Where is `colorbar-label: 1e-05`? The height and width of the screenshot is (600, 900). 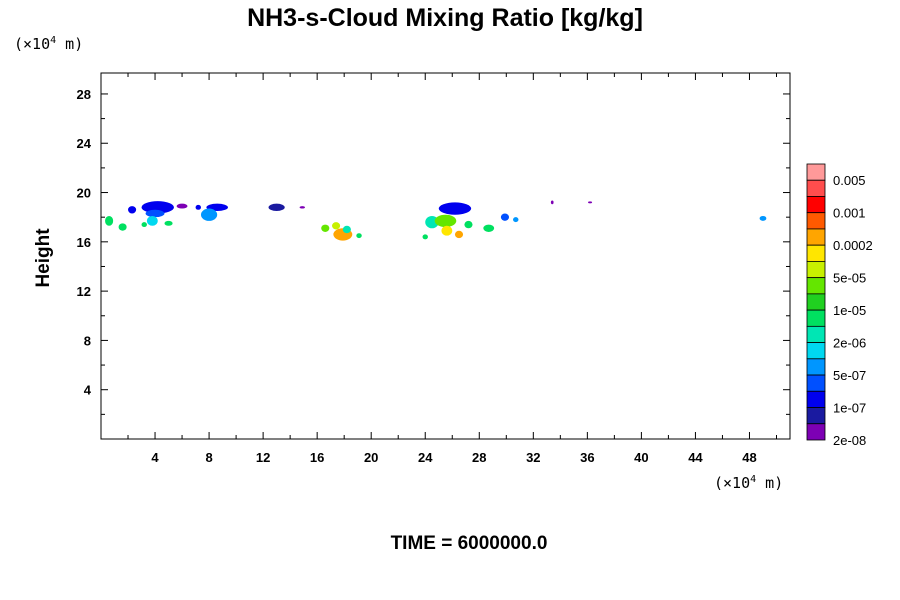 colorbar-label: 1e-05 is located at coordinates (849, 310).